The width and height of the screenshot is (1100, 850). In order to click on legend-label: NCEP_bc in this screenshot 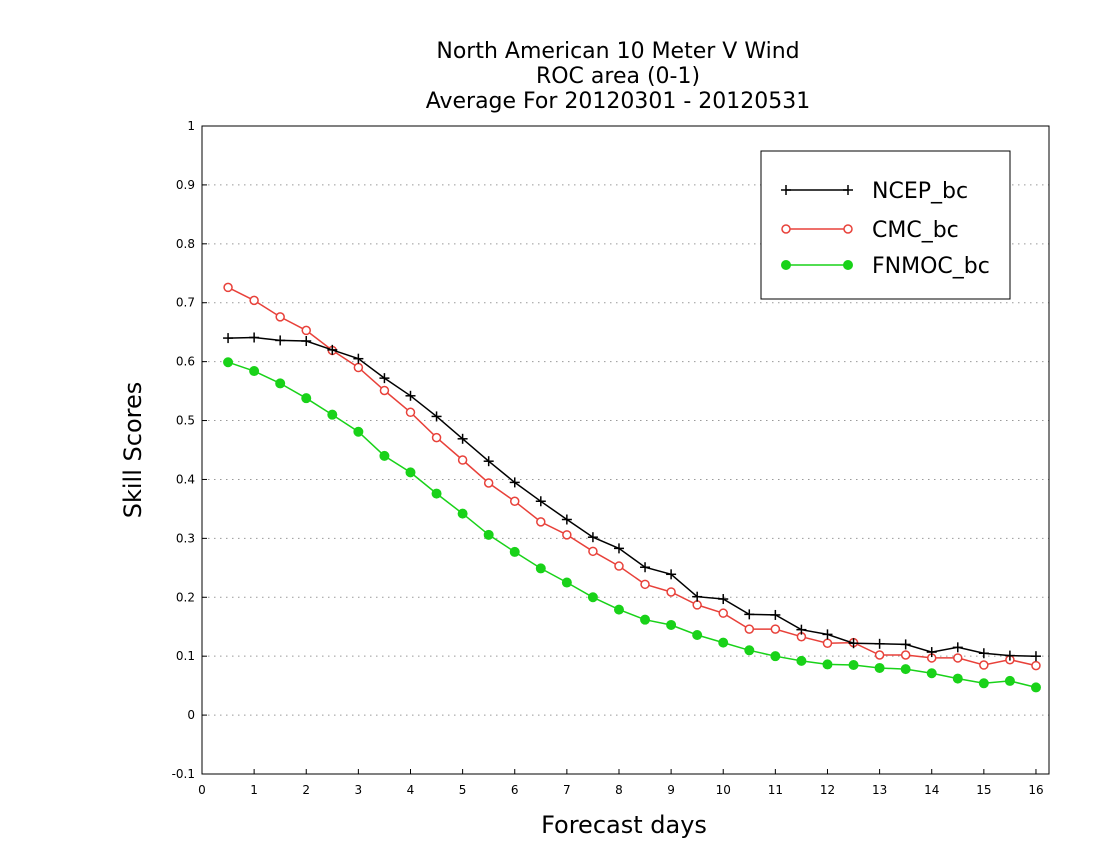, I will do `click(920, 191)`.